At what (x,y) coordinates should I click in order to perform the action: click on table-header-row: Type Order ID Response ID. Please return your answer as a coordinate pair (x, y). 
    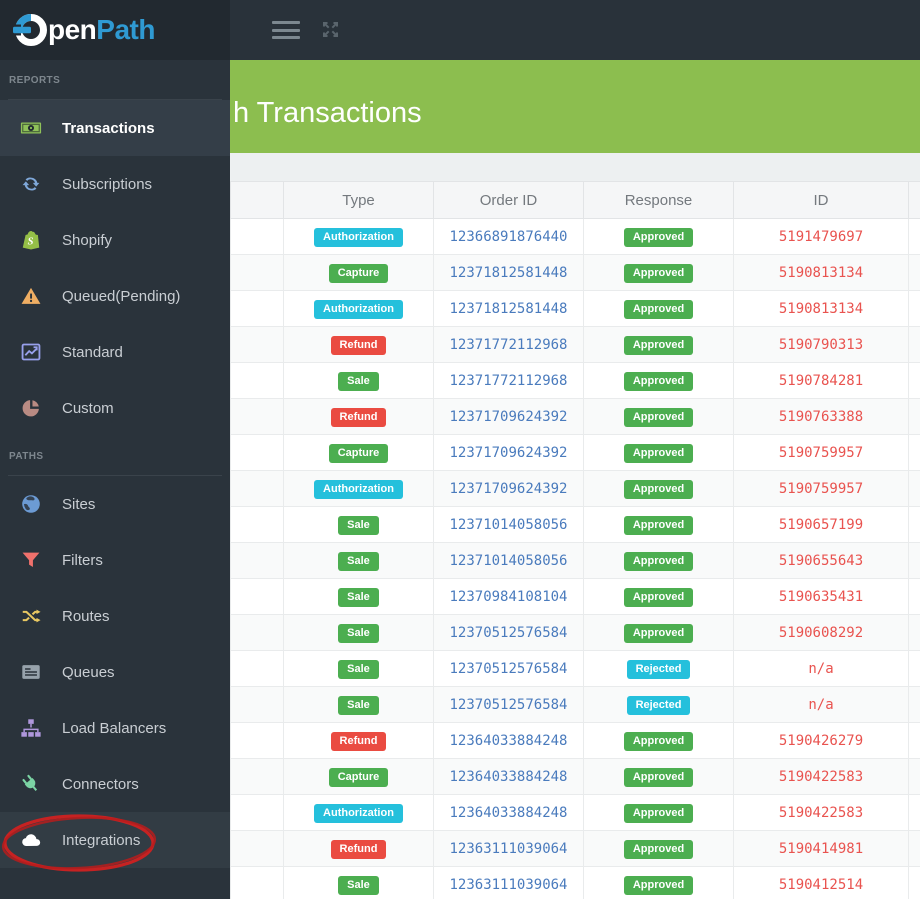
    Looking at the image, I should click on (575, 200).